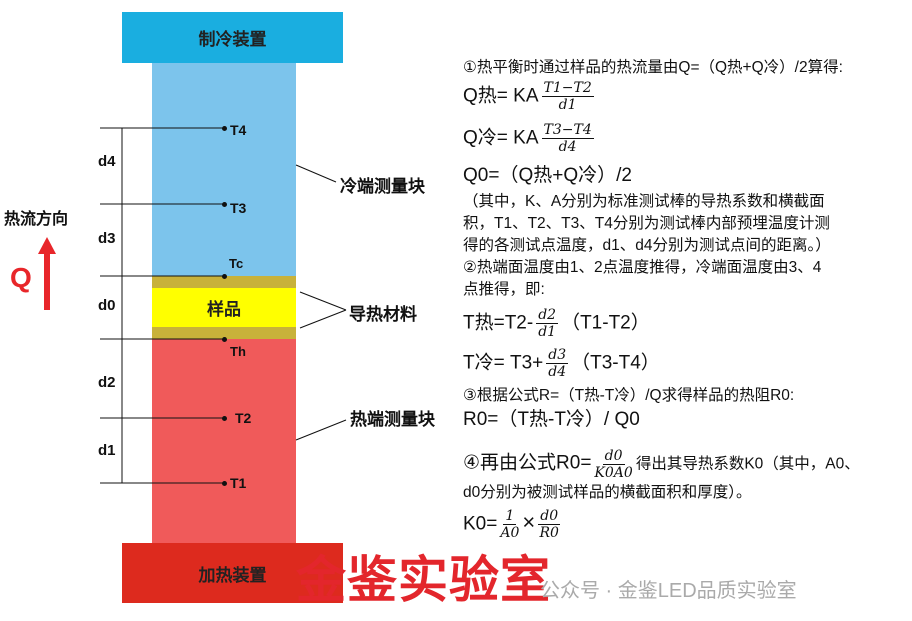 The width and height of the screenshot is (912, 621). Describe the element at coordinates (605, 323) in the screenshot. I see `t-hot-rhs: （T1-T2）` at that location.